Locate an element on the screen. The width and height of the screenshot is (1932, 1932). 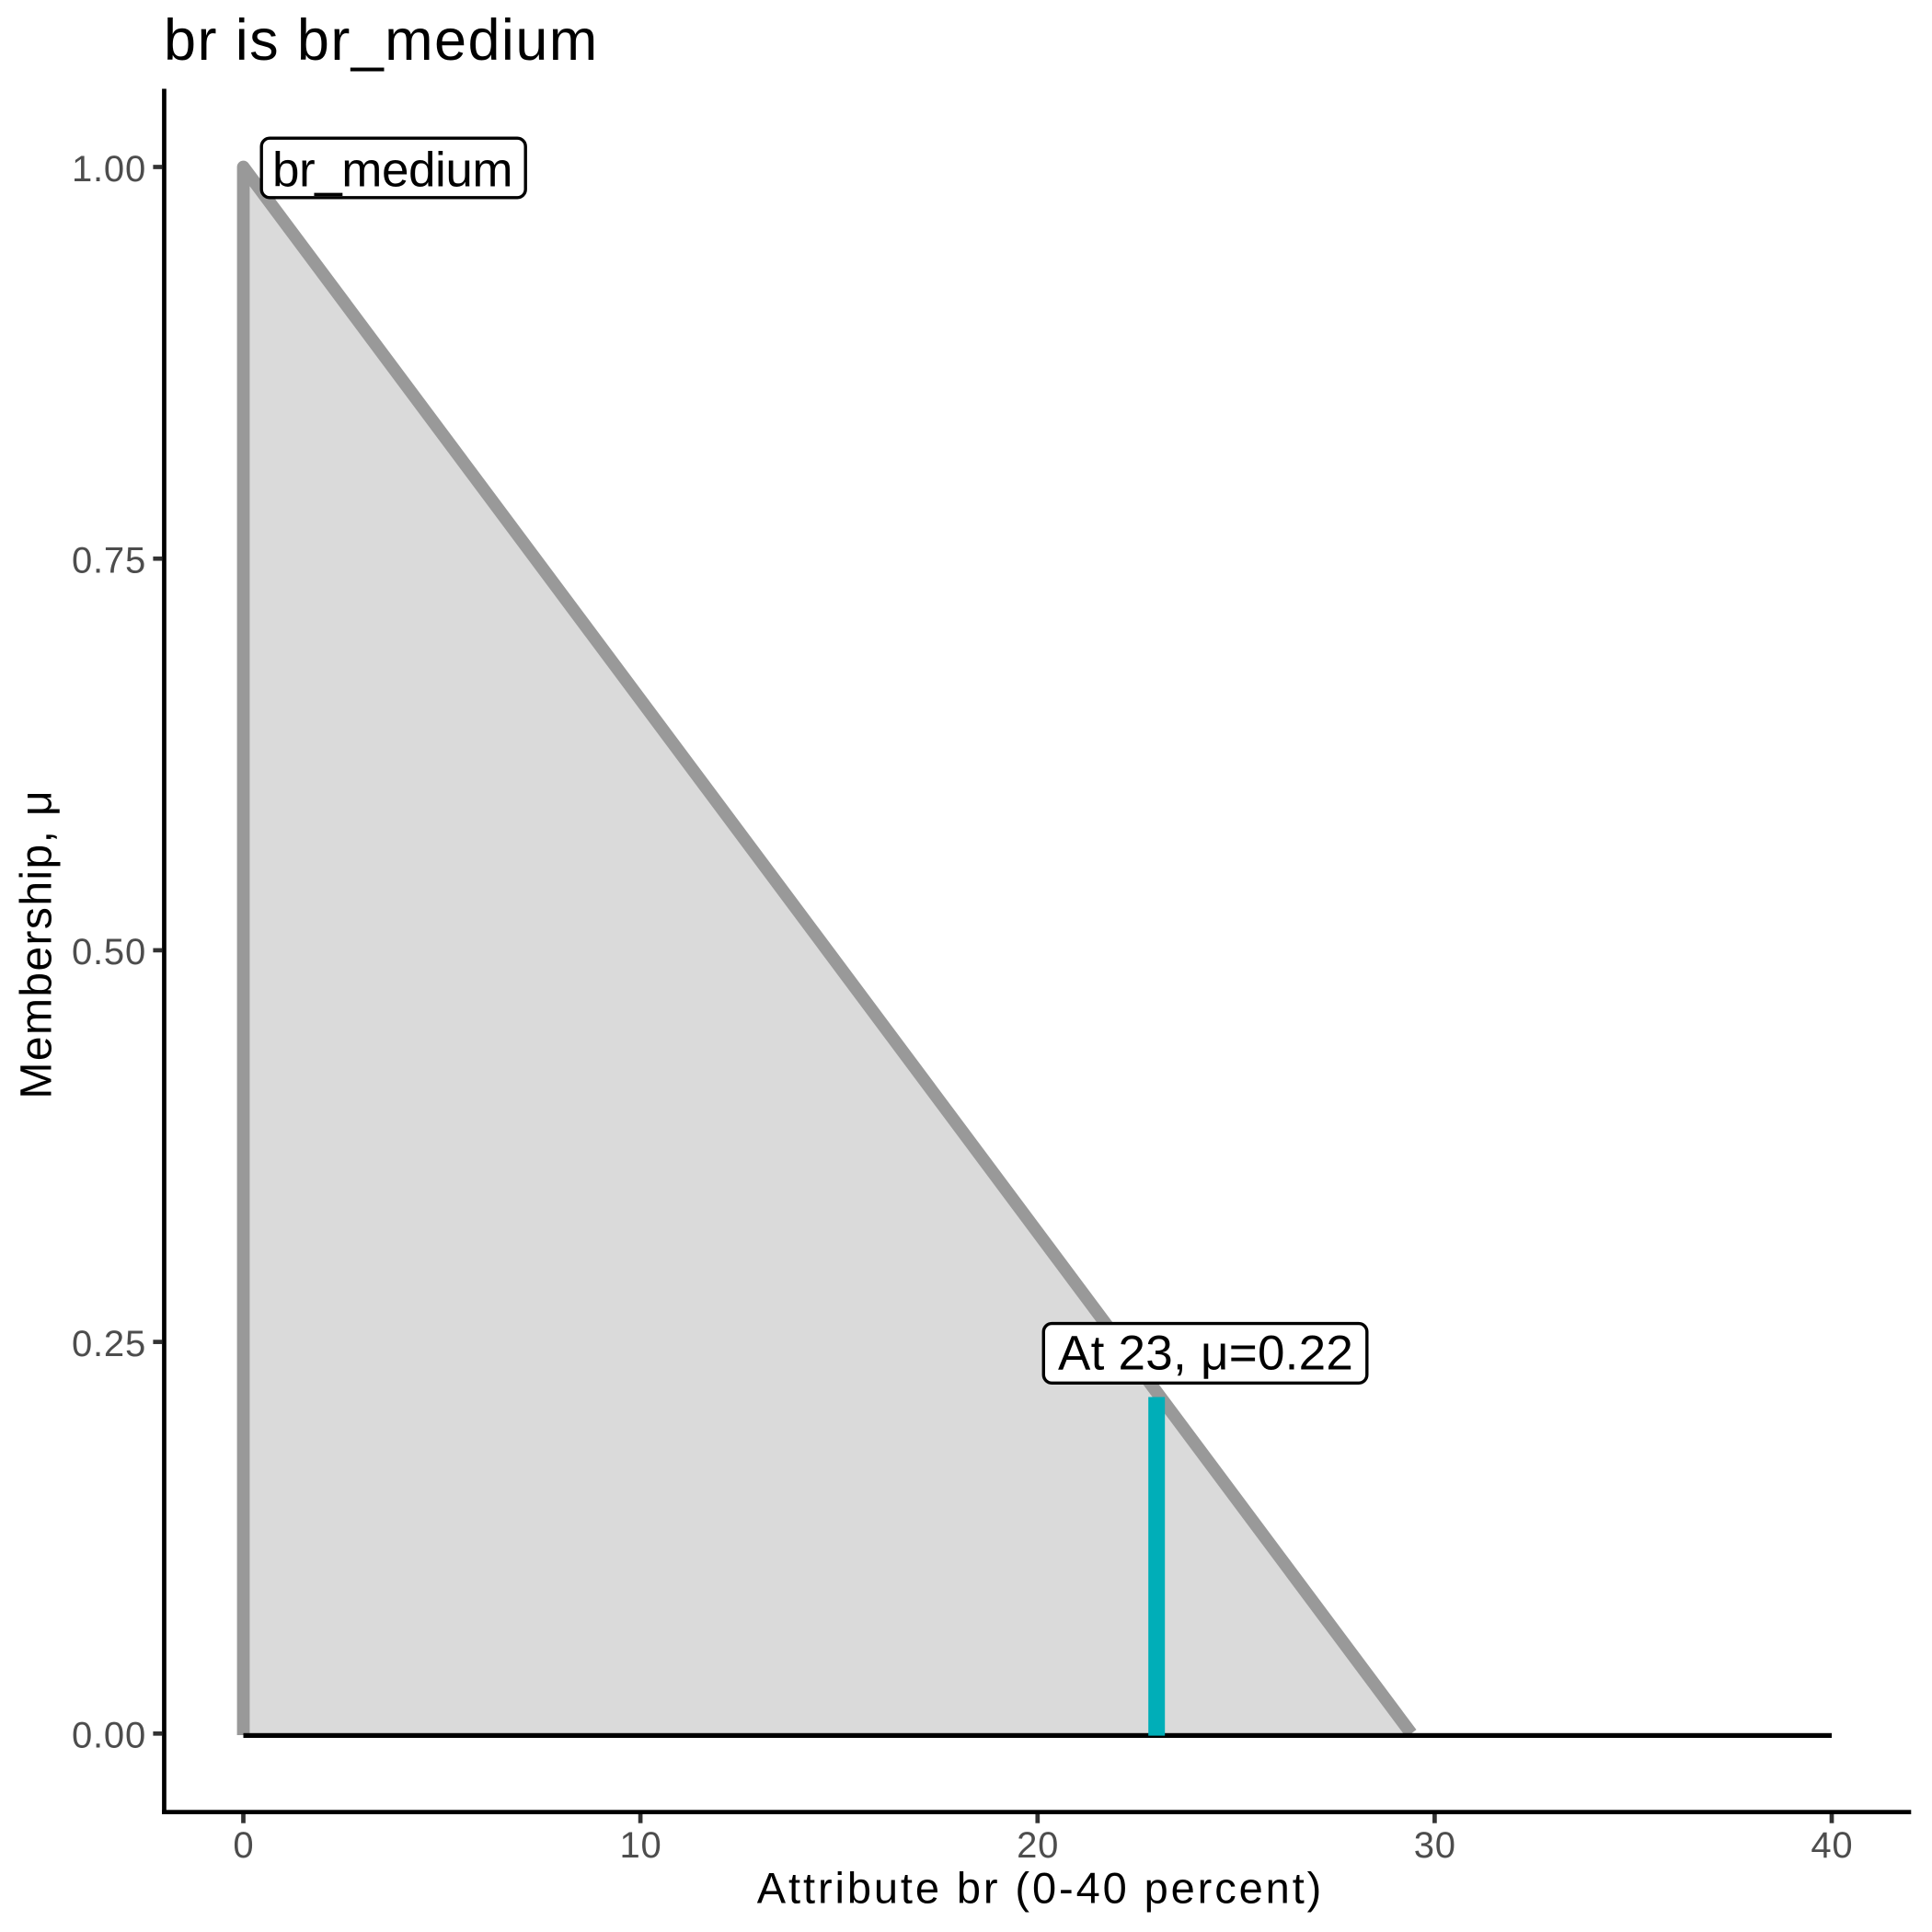
svg-text: br_medium is located at coordinates (392, 171).